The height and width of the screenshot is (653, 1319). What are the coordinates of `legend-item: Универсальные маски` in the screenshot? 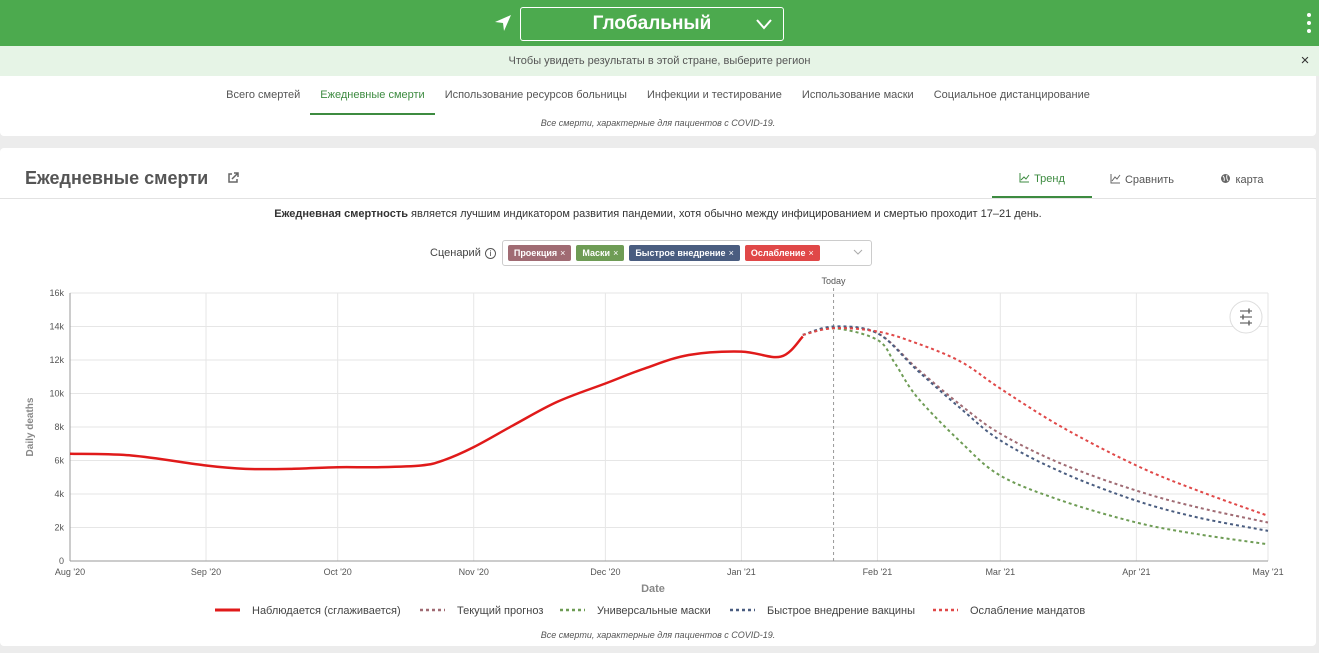 It's located at (635, 611).